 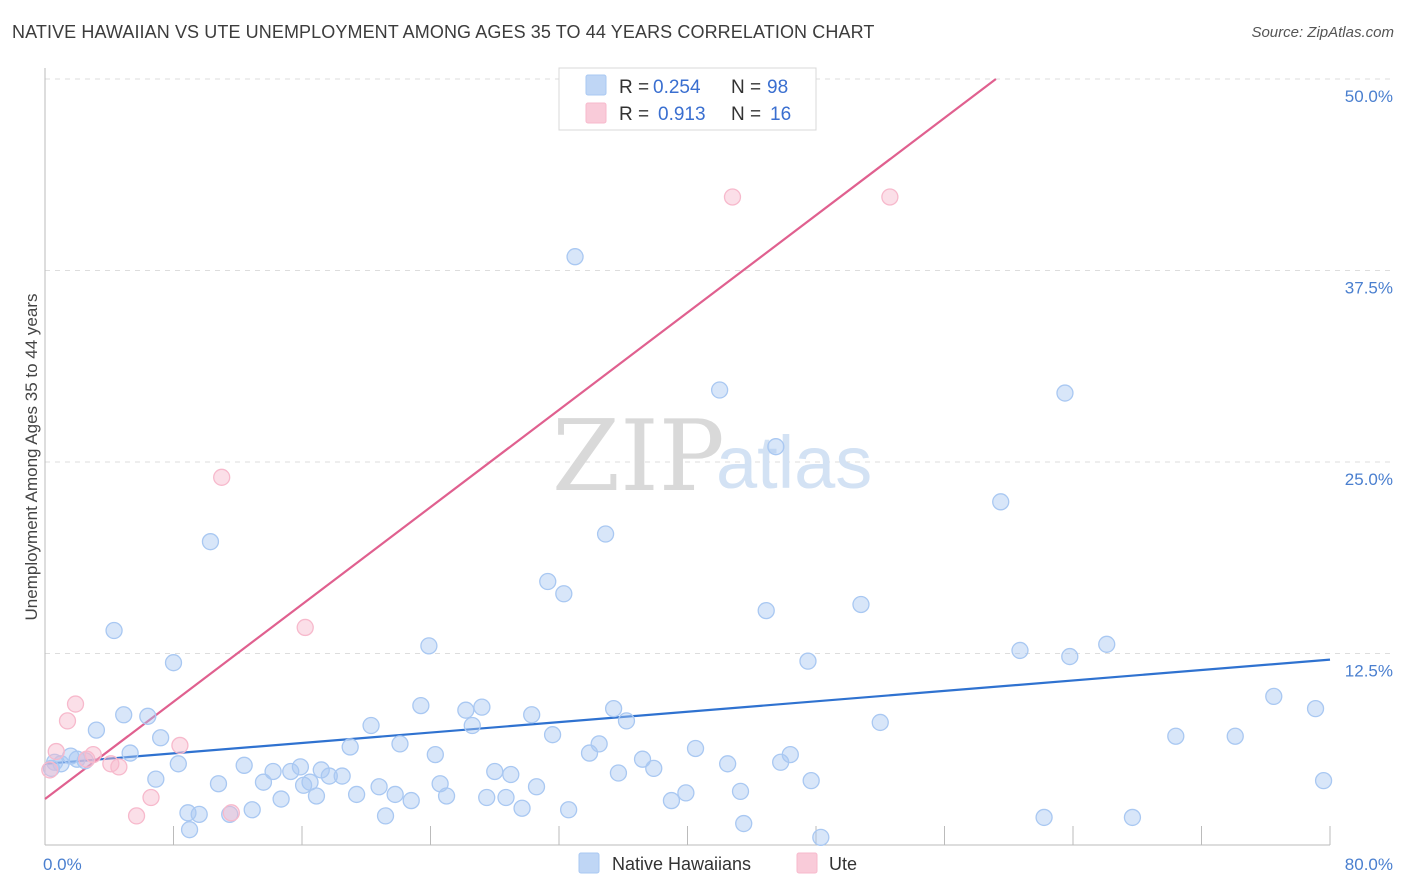 What do you see at coordinates (1322, 32) in the screenshot?
I see `source-credit: Source: ZipAtlas.com` at bounding box center [1322, 32].